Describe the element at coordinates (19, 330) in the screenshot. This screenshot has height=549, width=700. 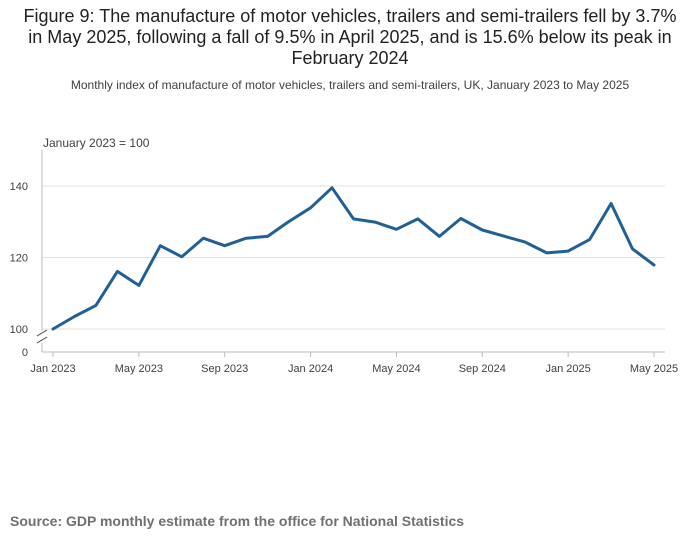
I see `y-tick-label-100: 100` at that location.